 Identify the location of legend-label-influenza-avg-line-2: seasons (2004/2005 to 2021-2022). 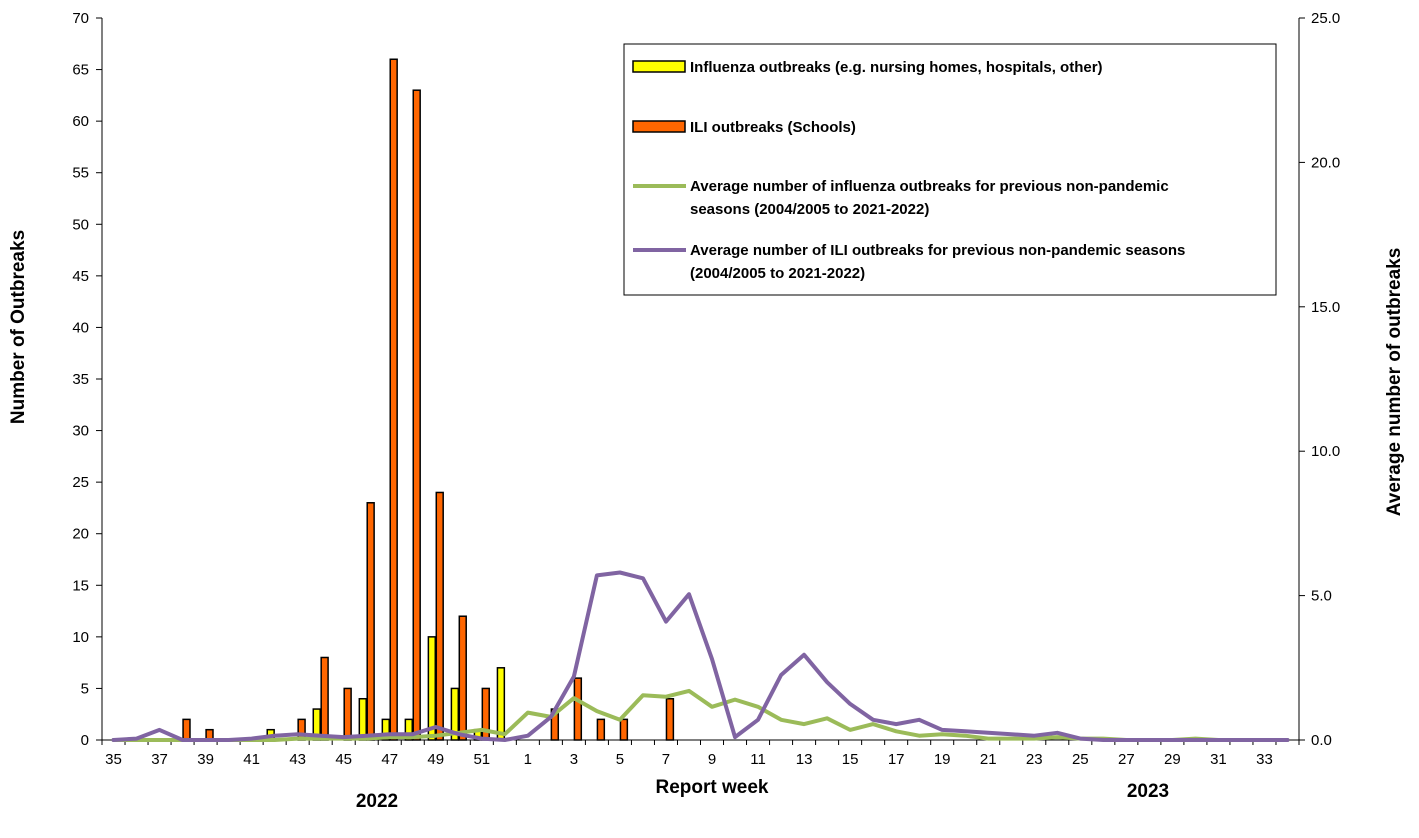
(809, 209).